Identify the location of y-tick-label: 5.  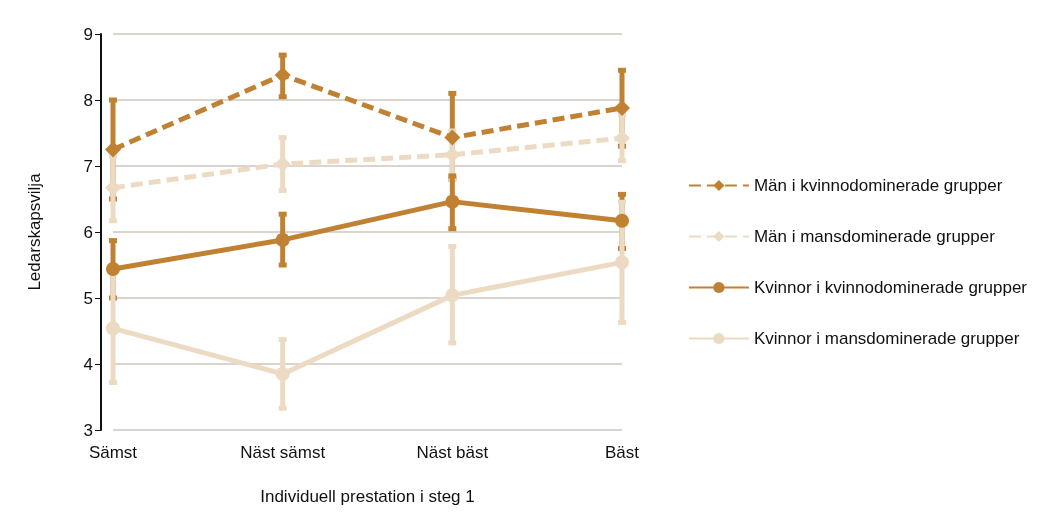
(88, 298).